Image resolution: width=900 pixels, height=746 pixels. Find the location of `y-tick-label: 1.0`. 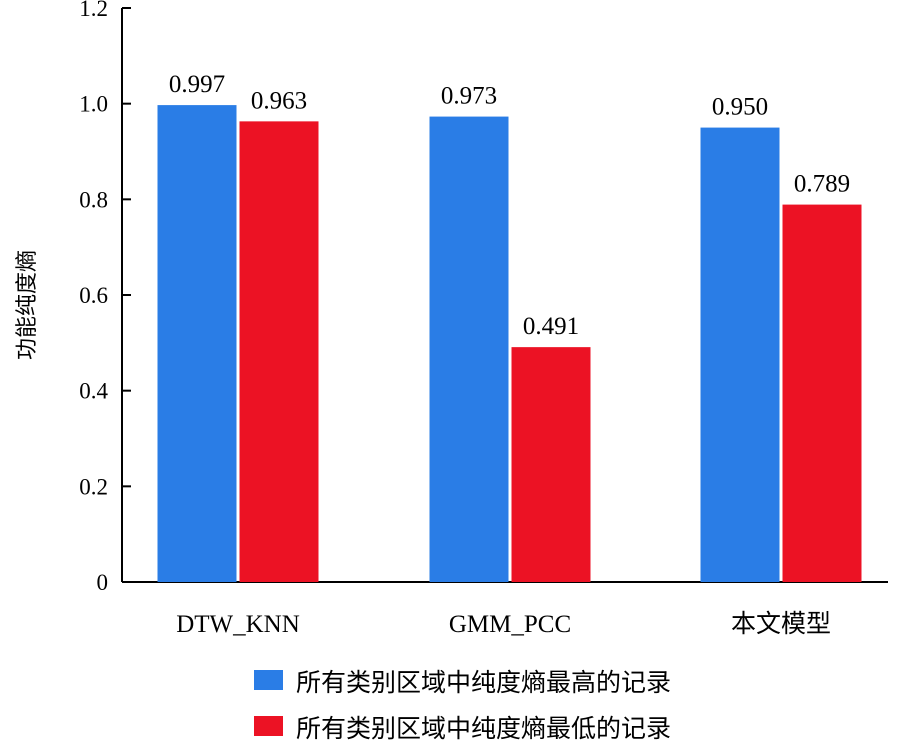

y-tick-label: 1.0 is located at coordinates (93, 104).